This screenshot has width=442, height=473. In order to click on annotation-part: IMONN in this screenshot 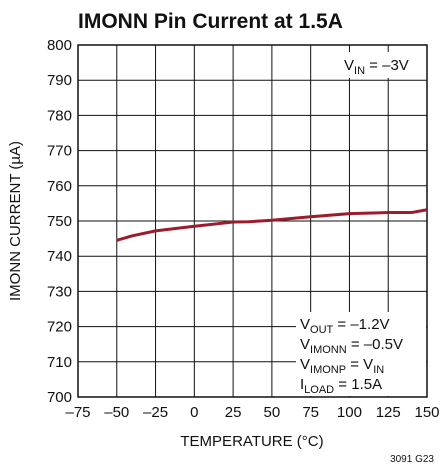, I will do `click(328, 350)`.